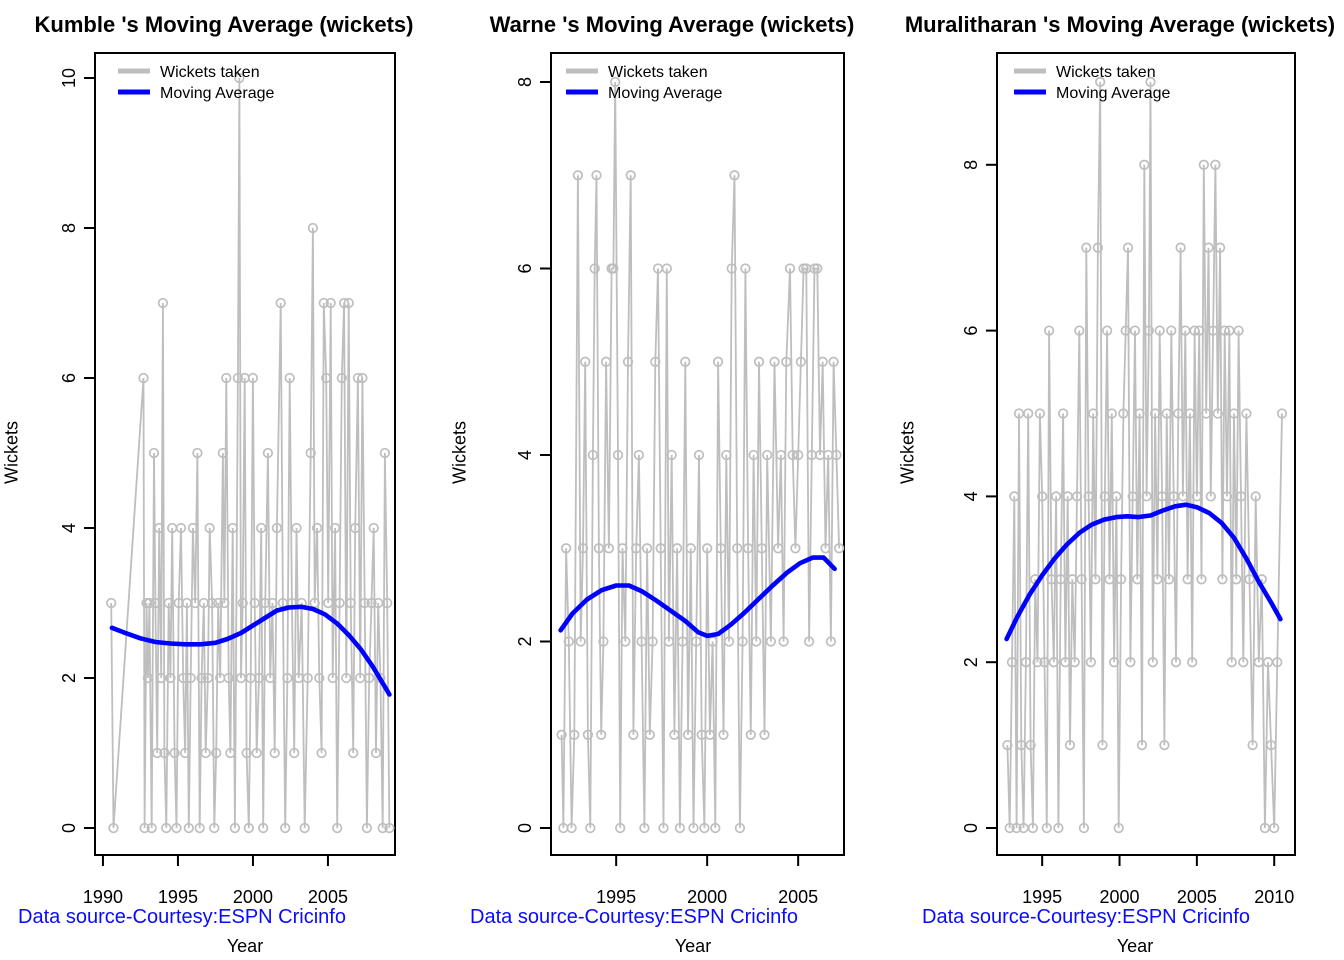 The image size is (1344, 960). What do you see at coordinates (971, 662) in the screenshot?
I see `y-tick-label: 2` at bounding box center [971, 662].